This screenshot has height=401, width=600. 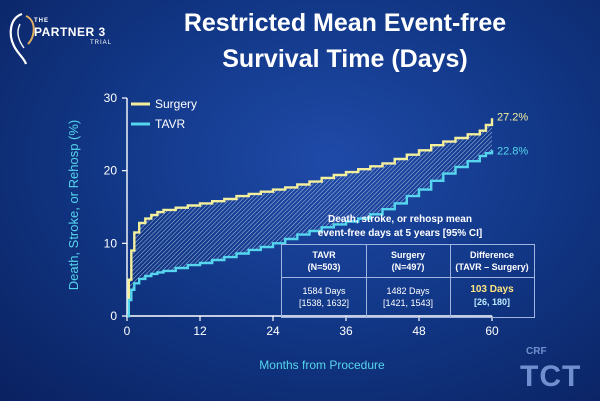 What do you see at coordinates (400, 219) in the screenshot?
I see `annotation-line1: Death, stroke, or rehosp mean` at bounding box center [400, 219].